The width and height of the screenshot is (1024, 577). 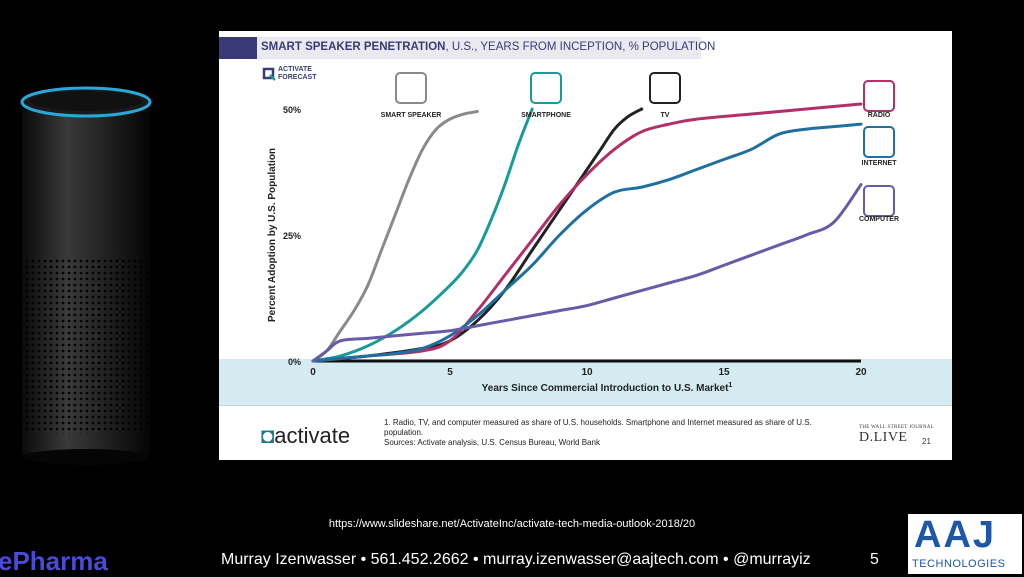 I want to click on x-tick-label: 5, so click(x=450, y=372).